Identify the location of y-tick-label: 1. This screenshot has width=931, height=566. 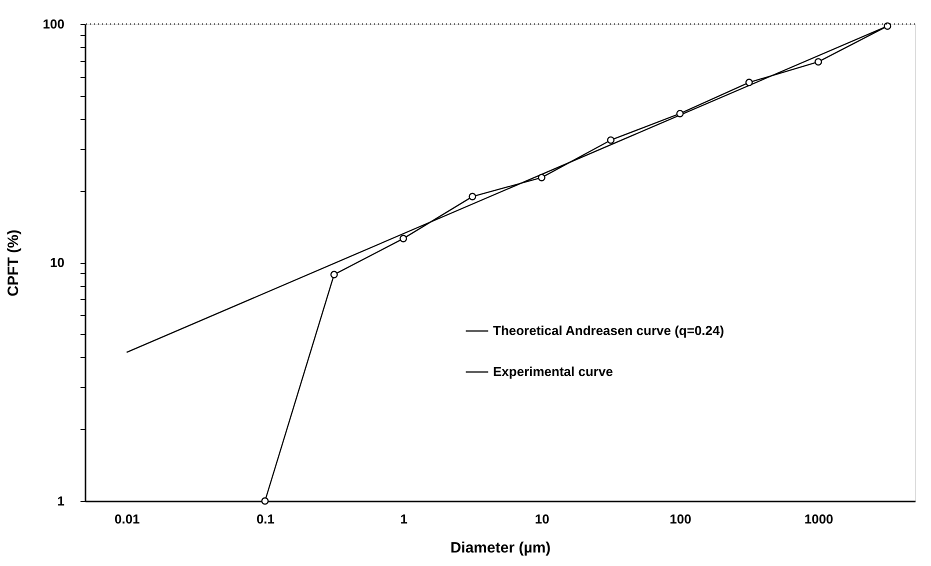
(60, 501).